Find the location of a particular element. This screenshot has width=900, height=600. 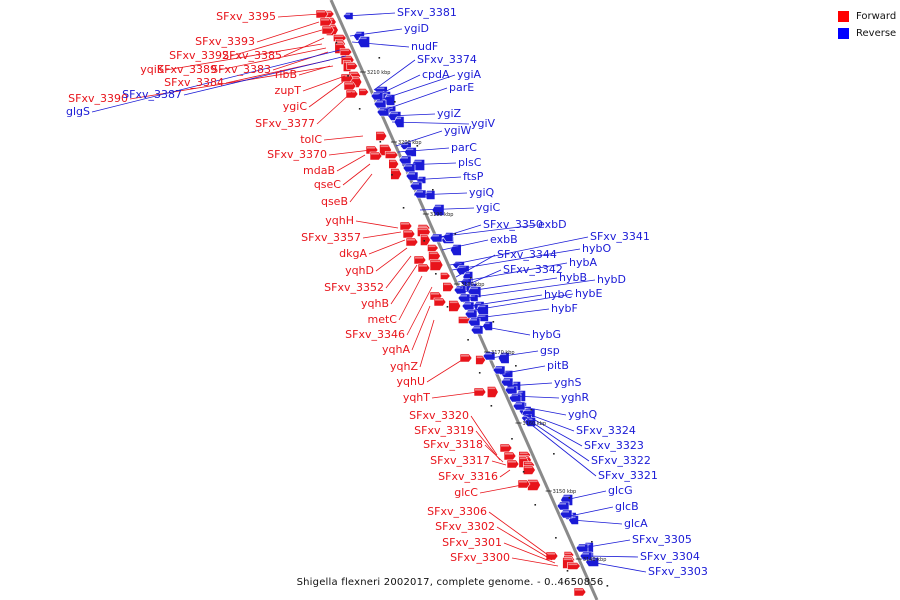

label-sfxv_3306: SFxv_3306 is located at coordinates (457, 511).